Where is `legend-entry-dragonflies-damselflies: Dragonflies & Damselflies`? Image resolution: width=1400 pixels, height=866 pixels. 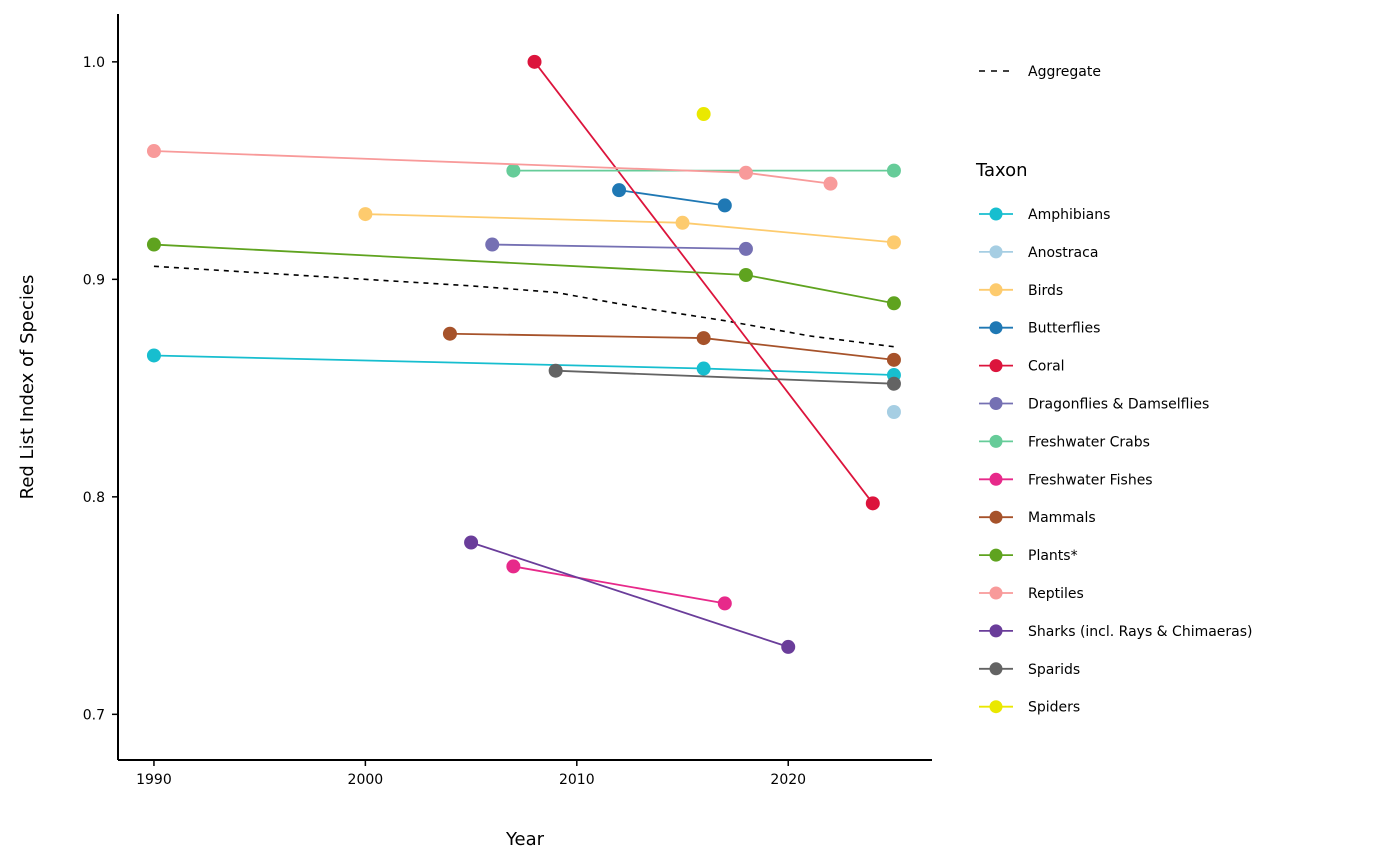 legend-entry-dragonflies-damselflies: Dragonflies & Damselflies is located at coordinates (1094, 405).